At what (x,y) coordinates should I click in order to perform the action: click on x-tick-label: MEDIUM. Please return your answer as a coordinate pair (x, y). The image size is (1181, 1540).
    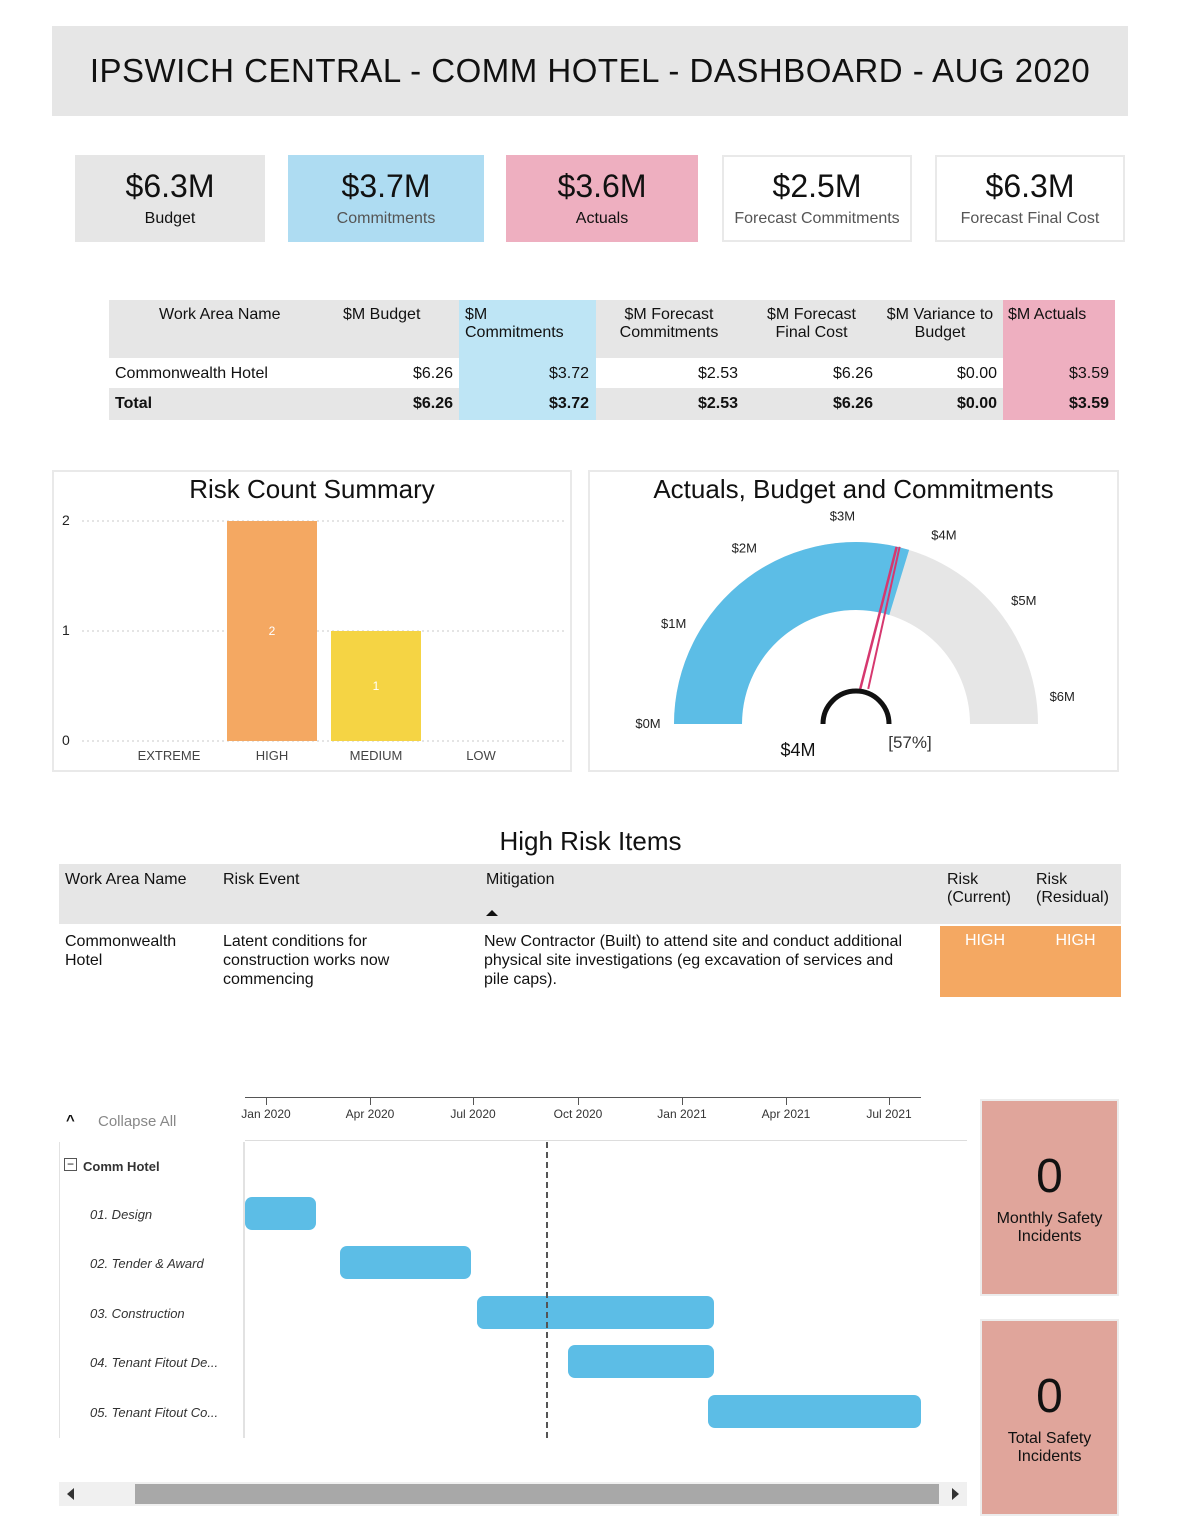
    Looking at the image, I should click on (376, 755).